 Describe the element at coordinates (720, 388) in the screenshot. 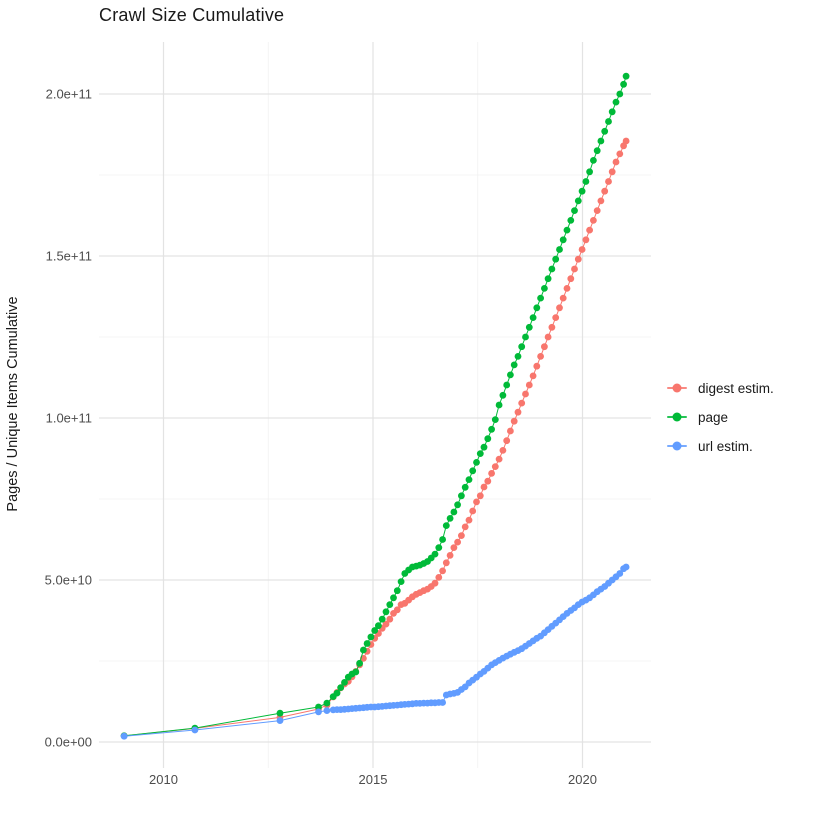

I see `legend-item-digest-estim: digest estim.` at that location.